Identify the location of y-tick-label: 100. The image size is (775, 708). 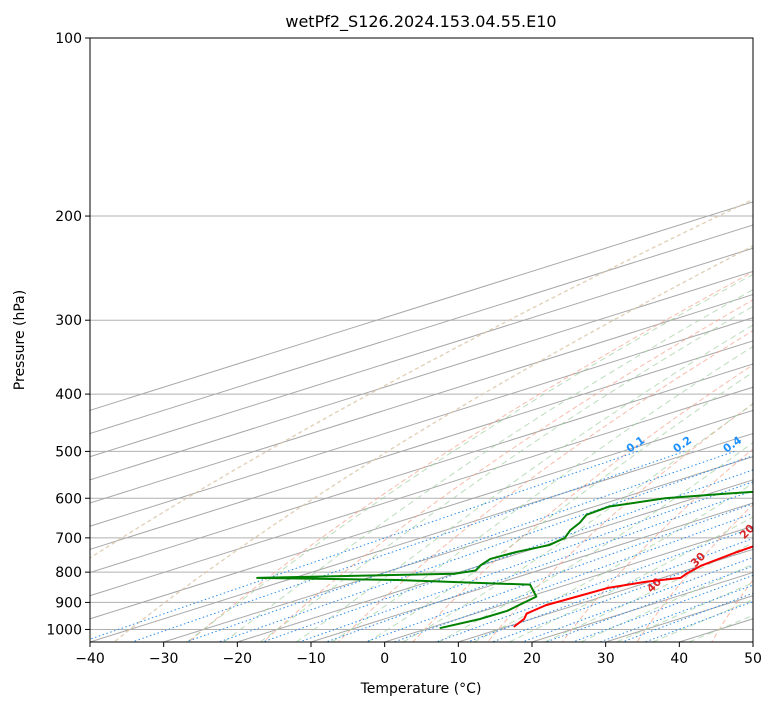
(68, 39).